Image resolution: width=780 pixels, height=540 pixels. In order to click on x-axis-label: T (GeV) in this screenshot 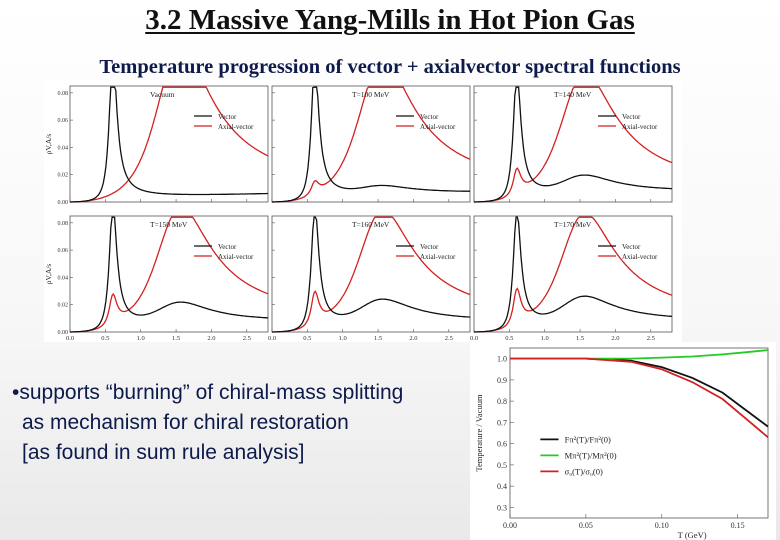, I will do `click(692, 535)`.